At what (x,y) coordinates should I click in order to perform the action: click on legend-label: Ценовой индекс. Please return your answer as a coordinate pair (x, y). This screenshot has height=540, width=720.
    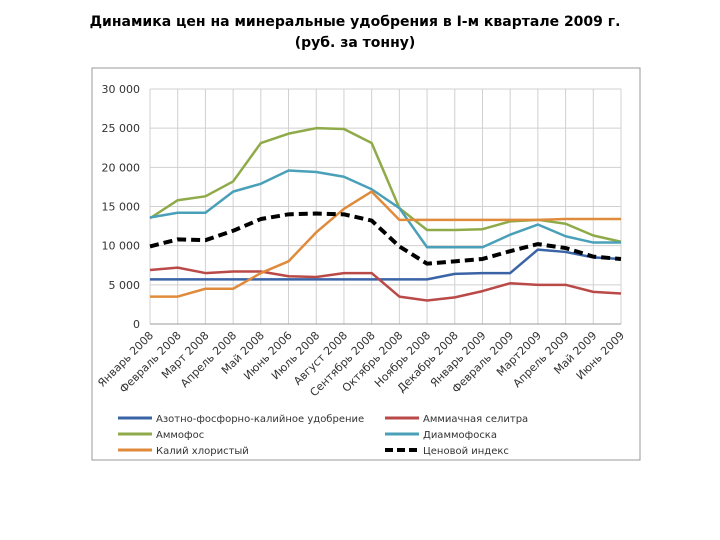
    Looking at the image, I should click on (466, 451).